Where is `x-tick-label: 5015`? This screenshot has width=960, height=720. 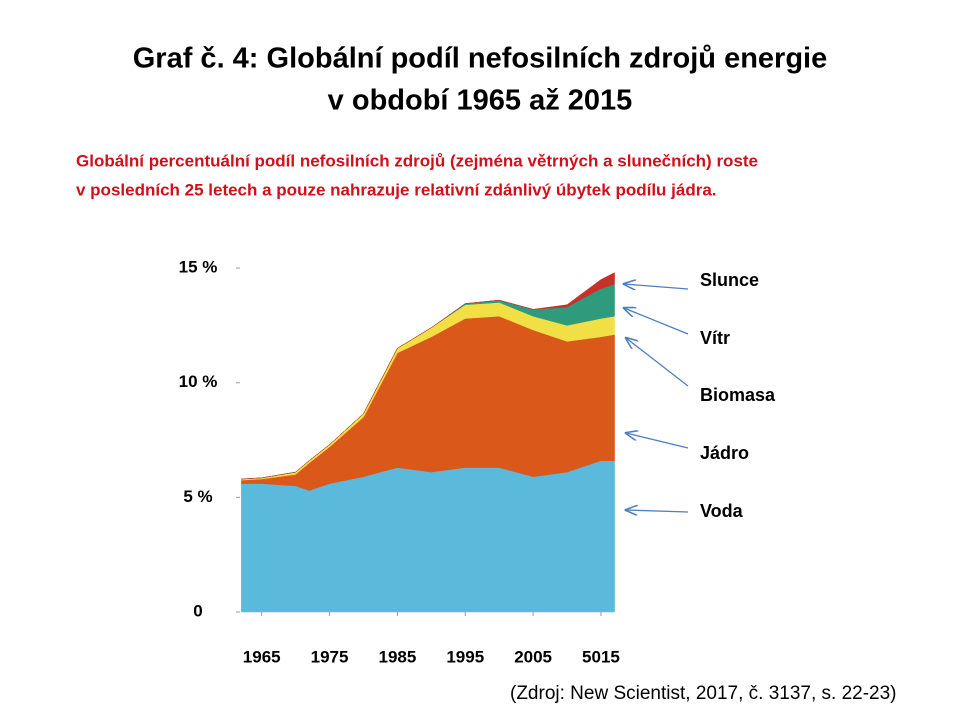 x-tick-label: 5015 is located at coordinates (601, 656).